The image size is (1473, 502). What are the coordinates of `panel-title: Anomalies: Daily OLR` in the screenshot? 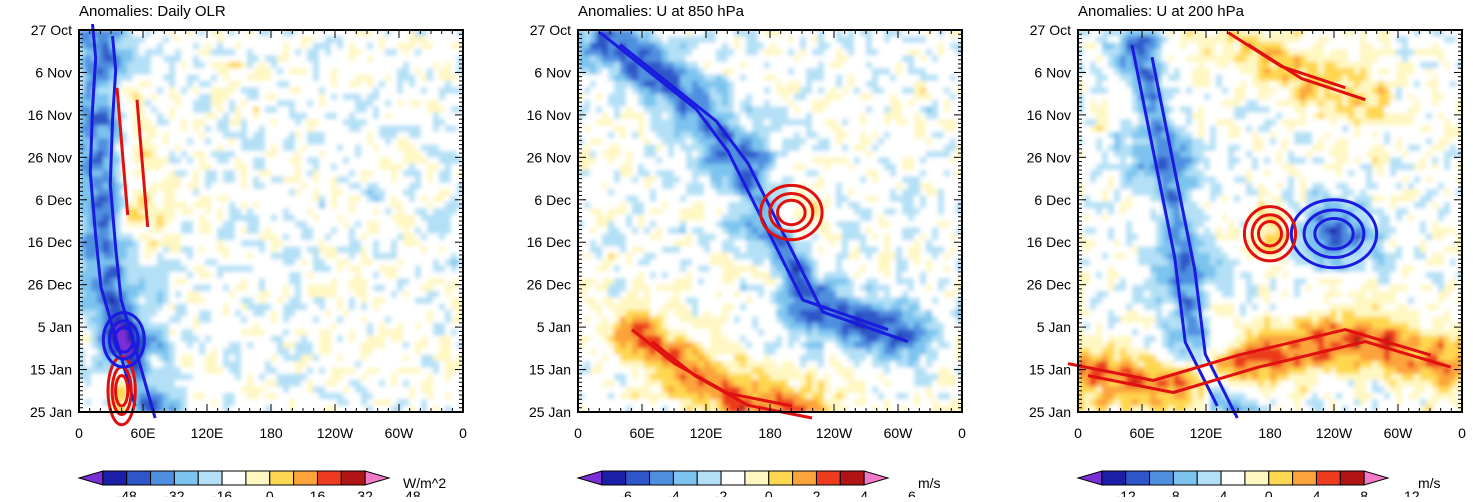 It's located at (152, 11).